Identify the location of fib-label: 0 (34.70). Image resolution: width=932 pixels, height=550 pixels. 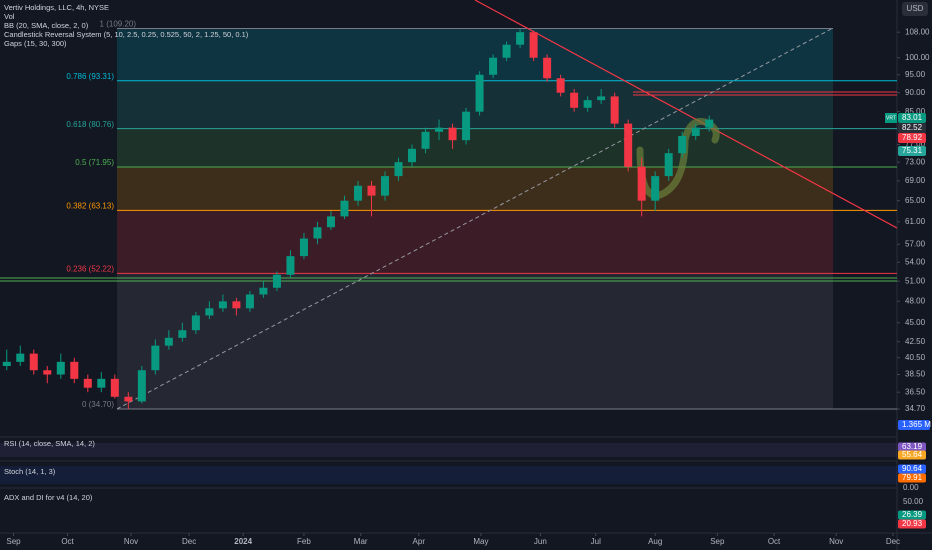
(98, 404).